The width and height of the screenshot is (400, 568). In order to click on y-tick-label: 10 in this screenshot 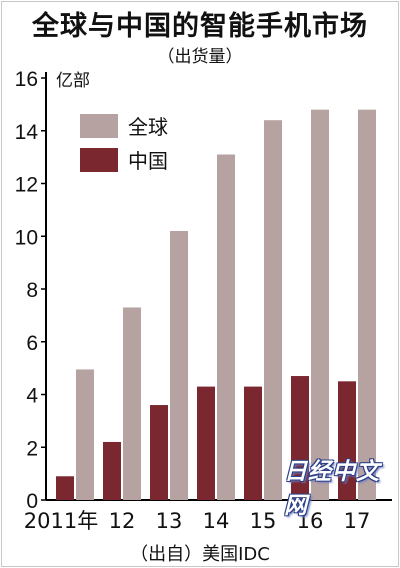, I will do `click(26, 237)`.